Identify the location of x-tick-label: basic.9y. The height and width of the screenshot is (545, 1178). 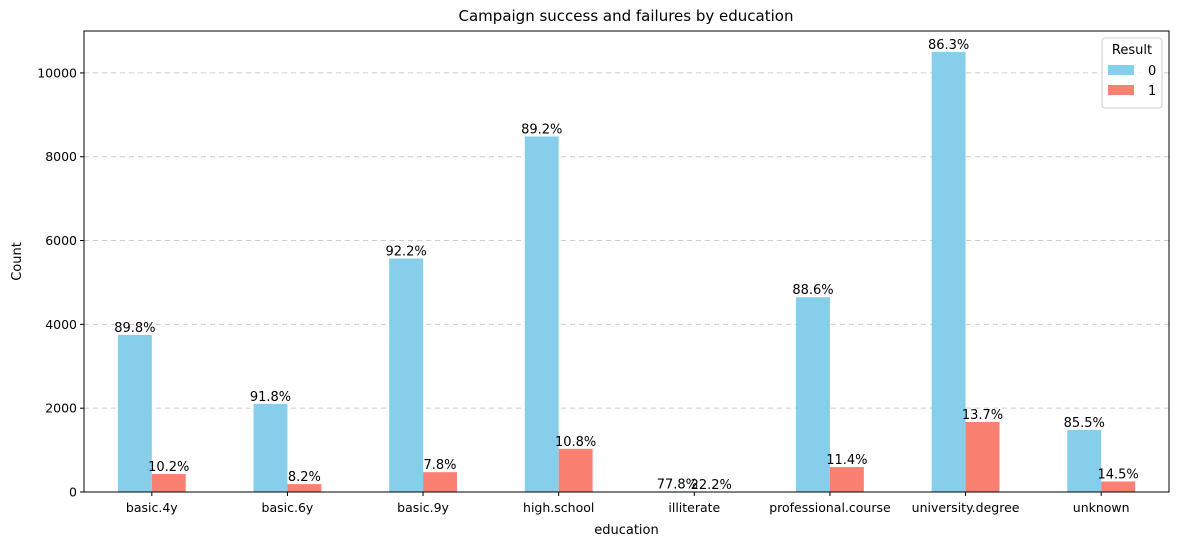
(423, 507).